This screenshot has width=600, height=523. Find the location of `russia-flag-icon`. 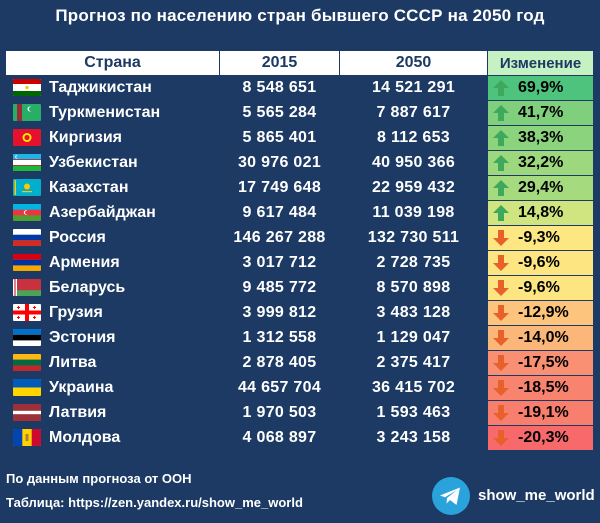

russia-flag-icon is located at coordinates (27, 238).